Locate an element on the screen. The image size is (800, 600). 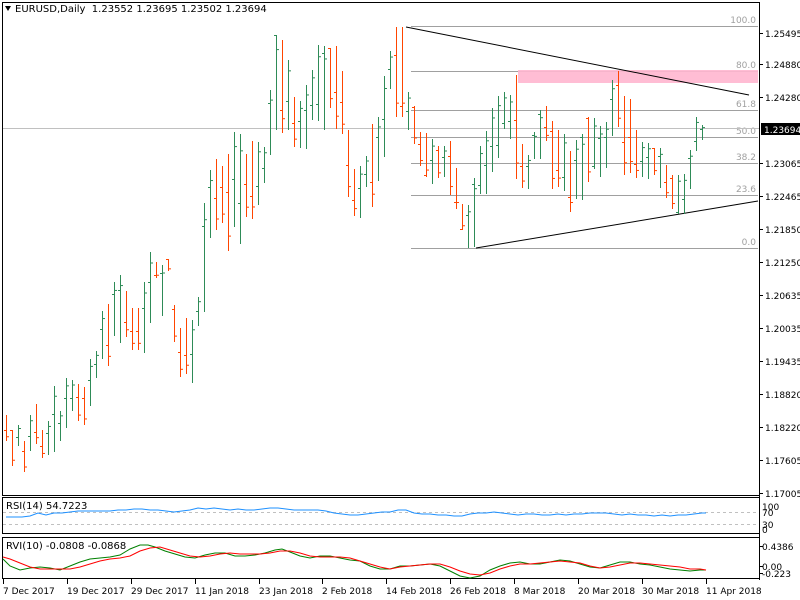
ohlc-values: 1.23552 1.23695 1.23502 1.23694 is located at coordinates (179, 9).